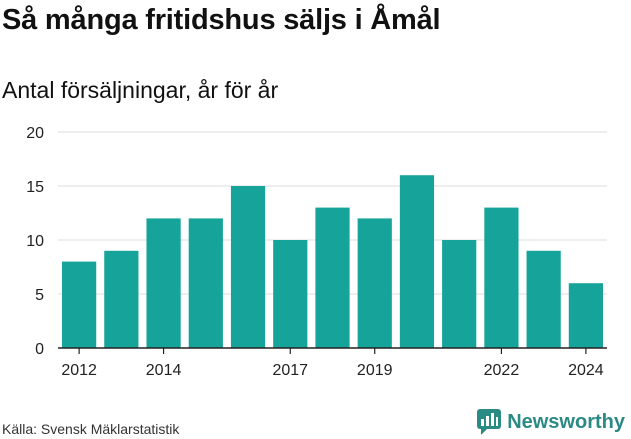 This screenshot has width=631, height=439. I want to click on x-tick-label: 2014, so click(164, 370).